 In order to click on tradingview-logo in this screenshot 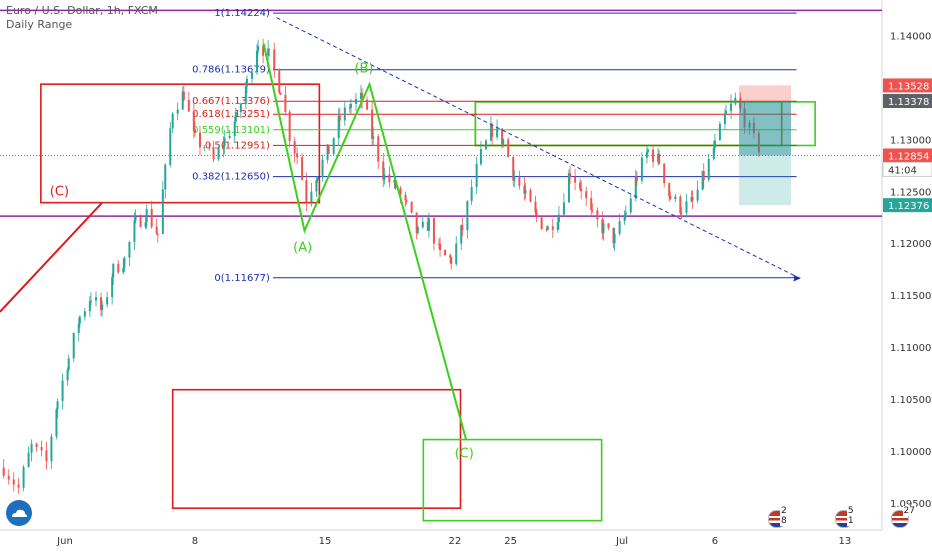, I will do `click(19, 513)`.